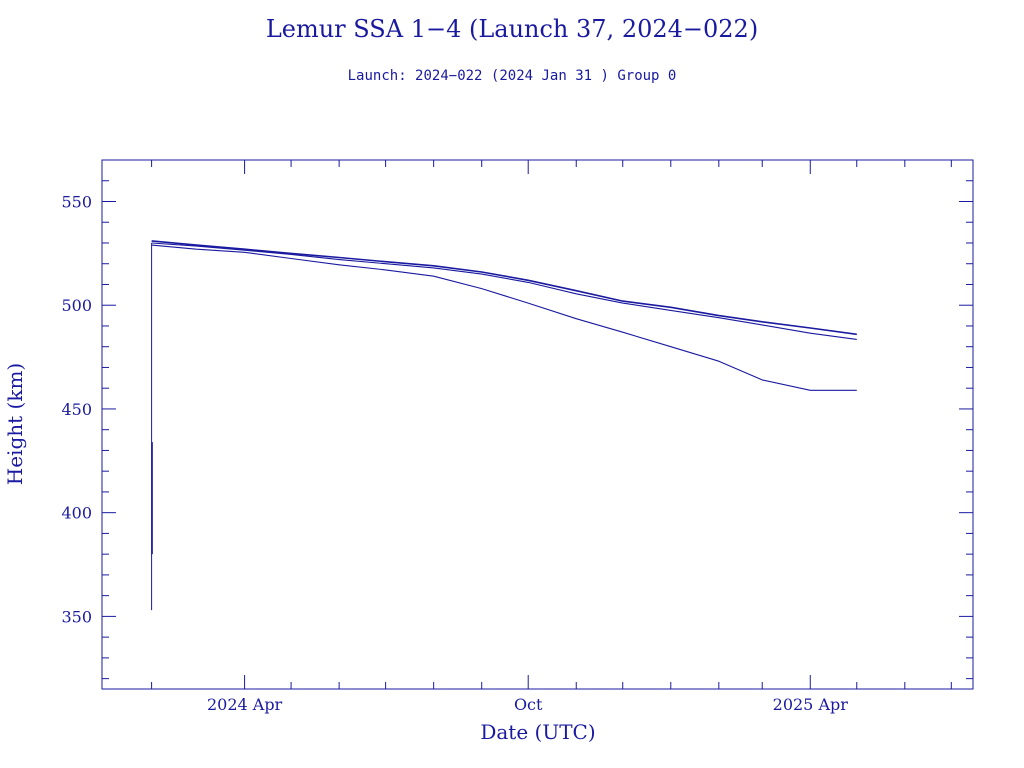 This screenshot has height=768, width=1024. I want to click on y-tick-label: 500, so click(76, 305).